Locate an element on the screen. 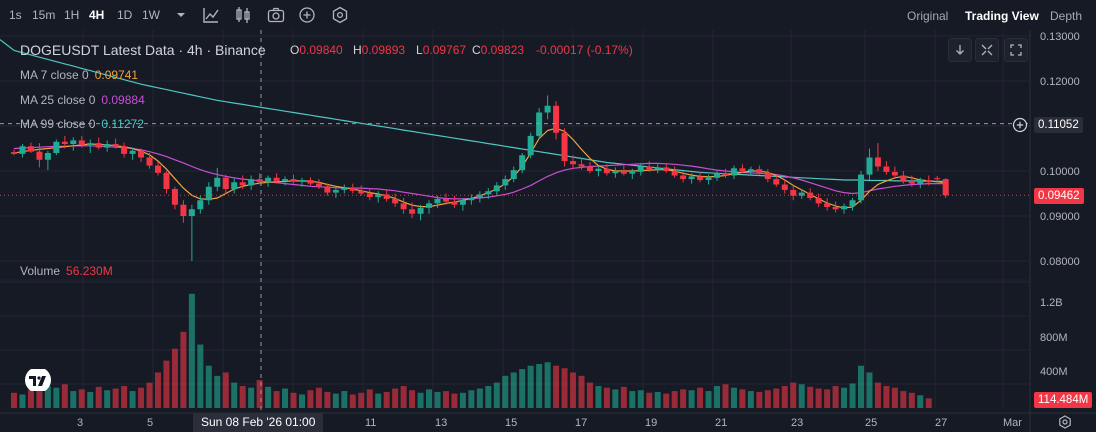  indicator-icon is located at coordinates (211, 15).